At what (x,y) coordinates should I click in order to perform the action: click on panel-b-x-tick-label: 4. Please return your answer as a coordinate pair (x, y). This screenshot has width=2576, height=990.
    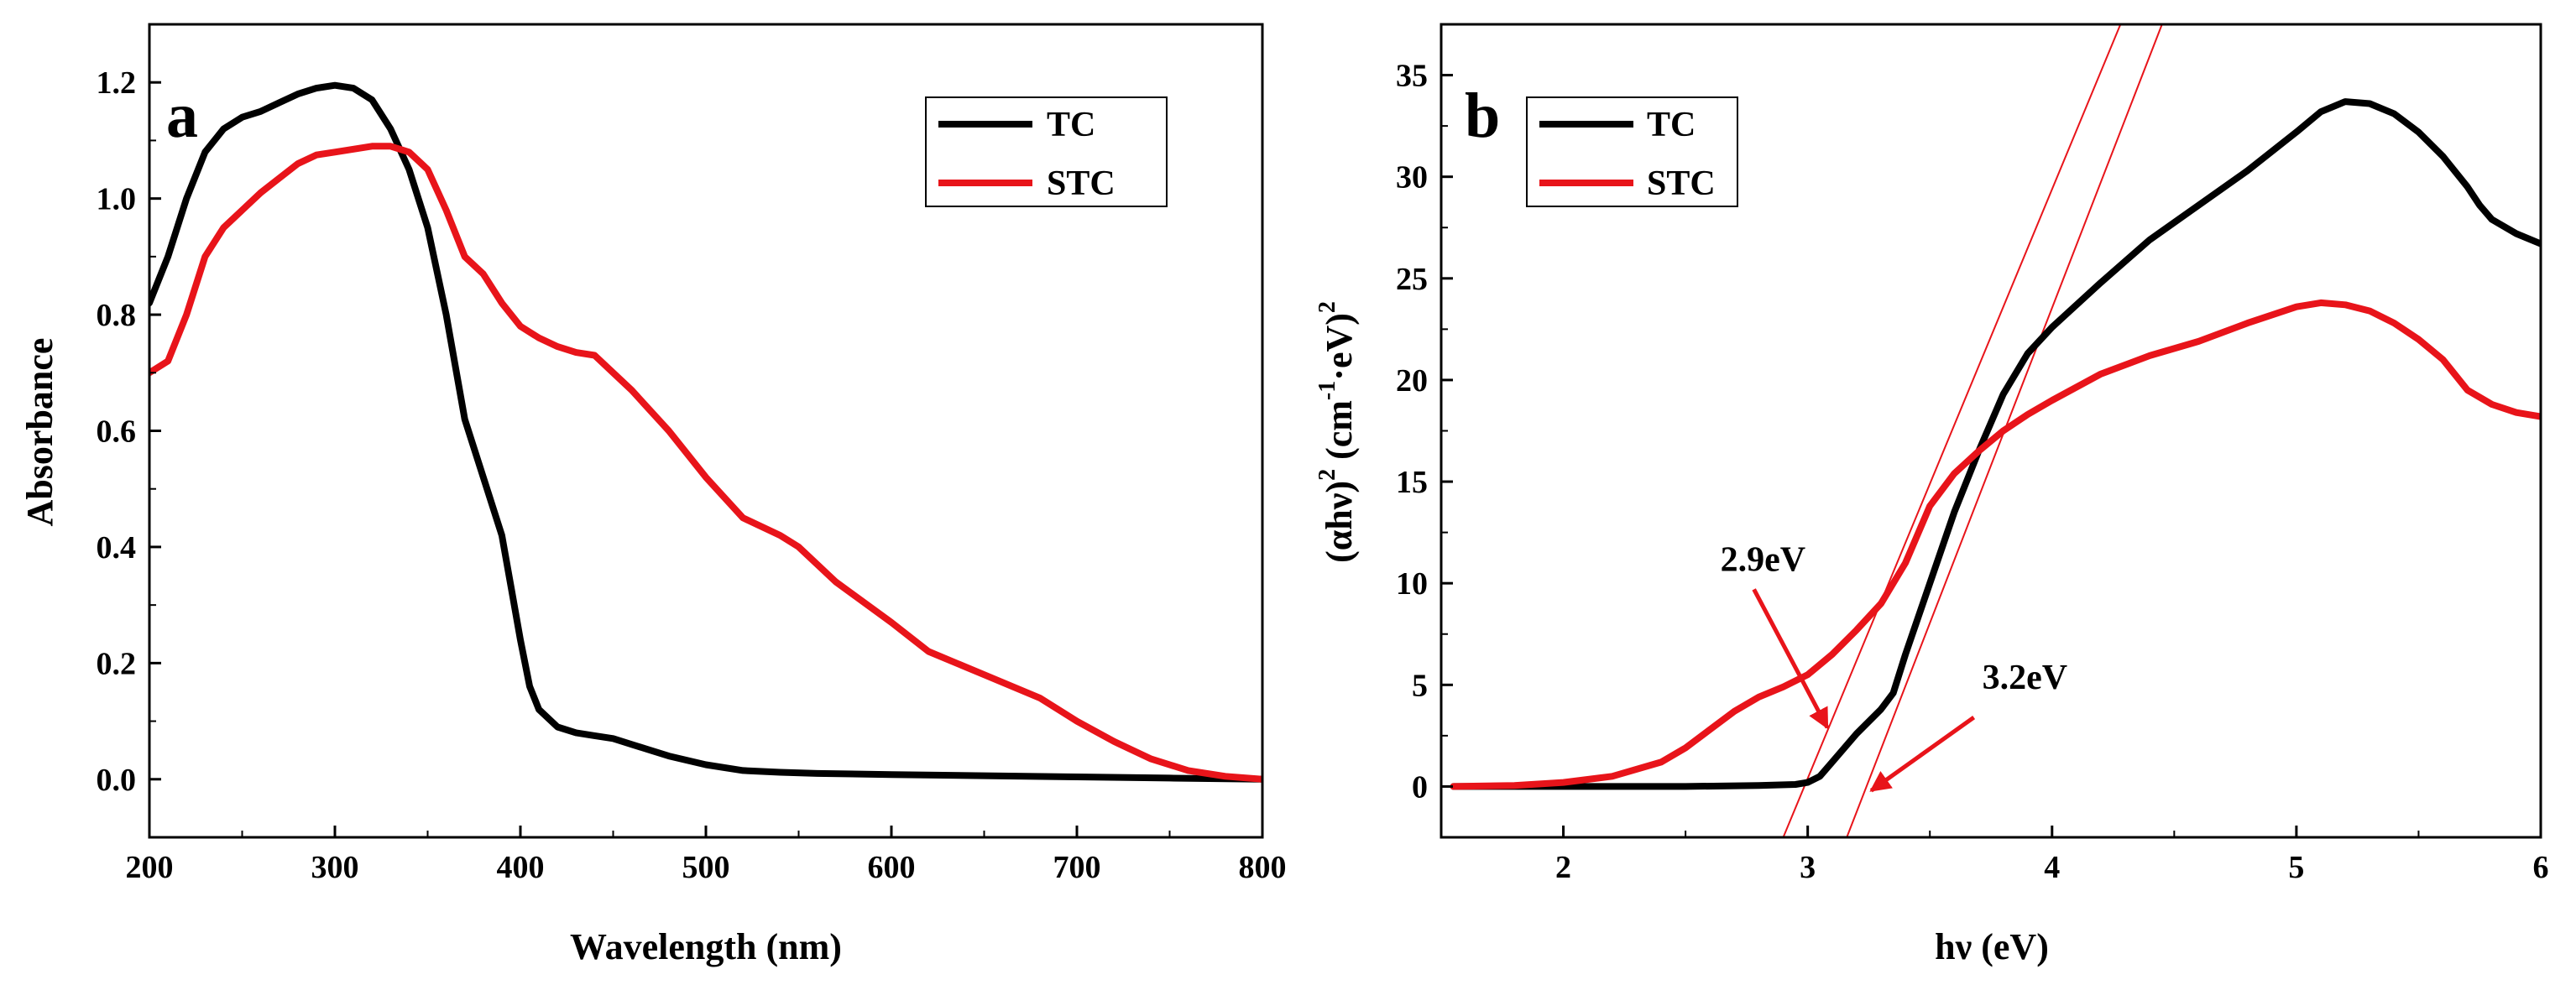
    Looking at the image, I should click on (2052, 867).